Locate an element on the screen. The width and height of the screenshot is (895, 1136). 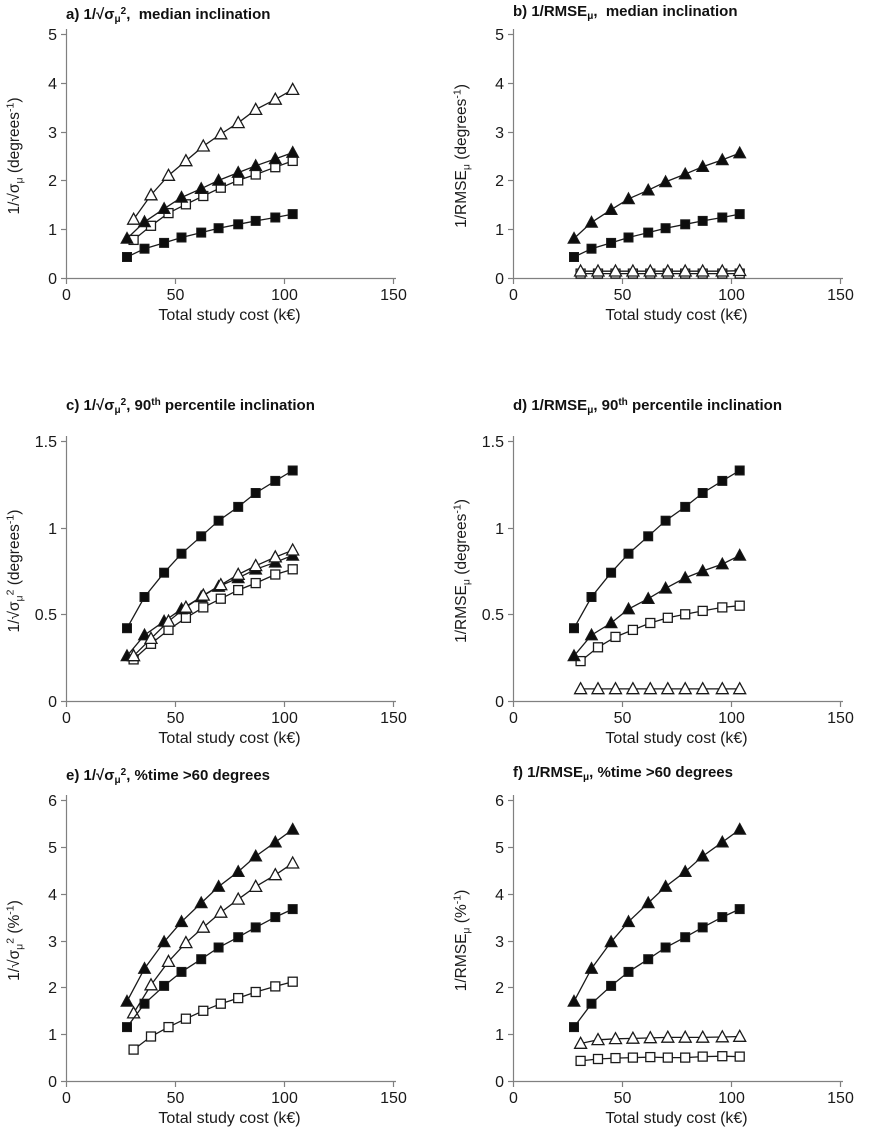
panel-title-b: b) 1/RMSEμ, median inclination is located at coordinates (671, 12).